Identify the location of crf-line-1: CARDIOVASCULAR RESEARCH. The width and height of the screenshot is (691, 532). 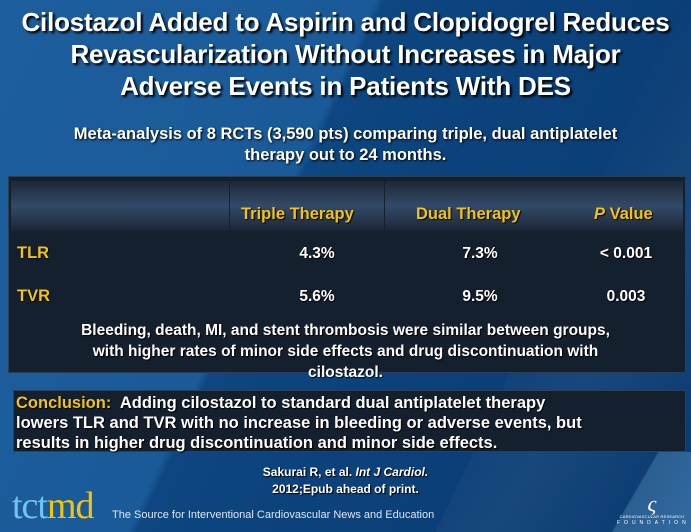
(652, 516).